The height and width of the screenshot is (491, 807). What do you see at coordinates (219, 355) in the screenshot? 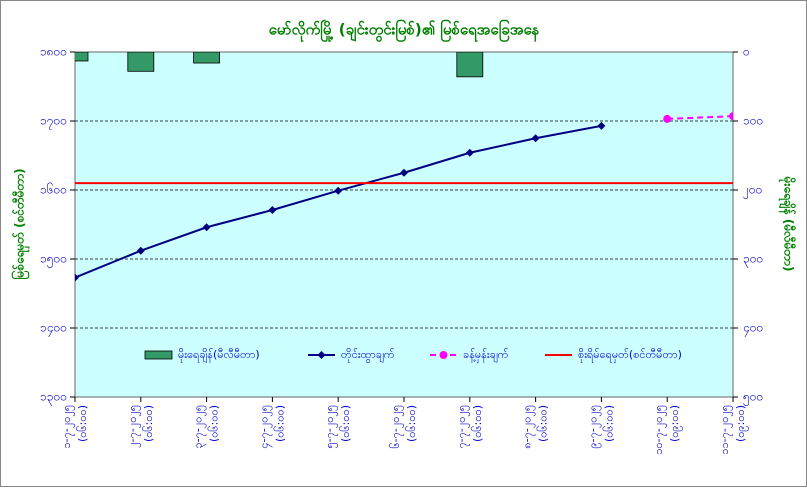
I see `legend-label: မိုးရေချိန်(မီလီမီတာ)` at bounding box center [219, 355].